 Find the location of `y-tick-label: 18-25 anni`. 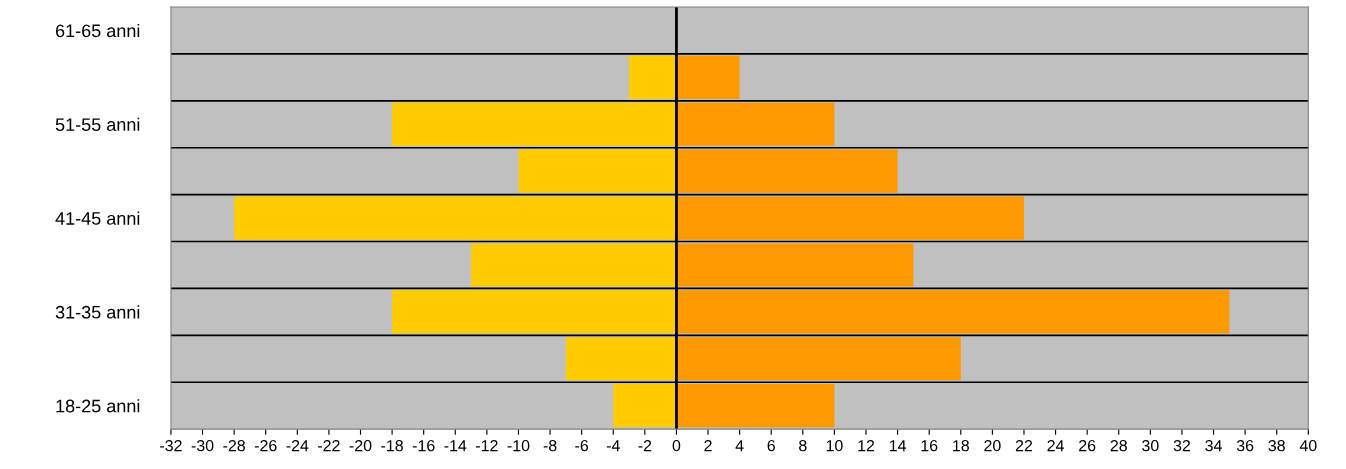

y-tick-label: 18-25 anni is located at coordinates (98, 406).